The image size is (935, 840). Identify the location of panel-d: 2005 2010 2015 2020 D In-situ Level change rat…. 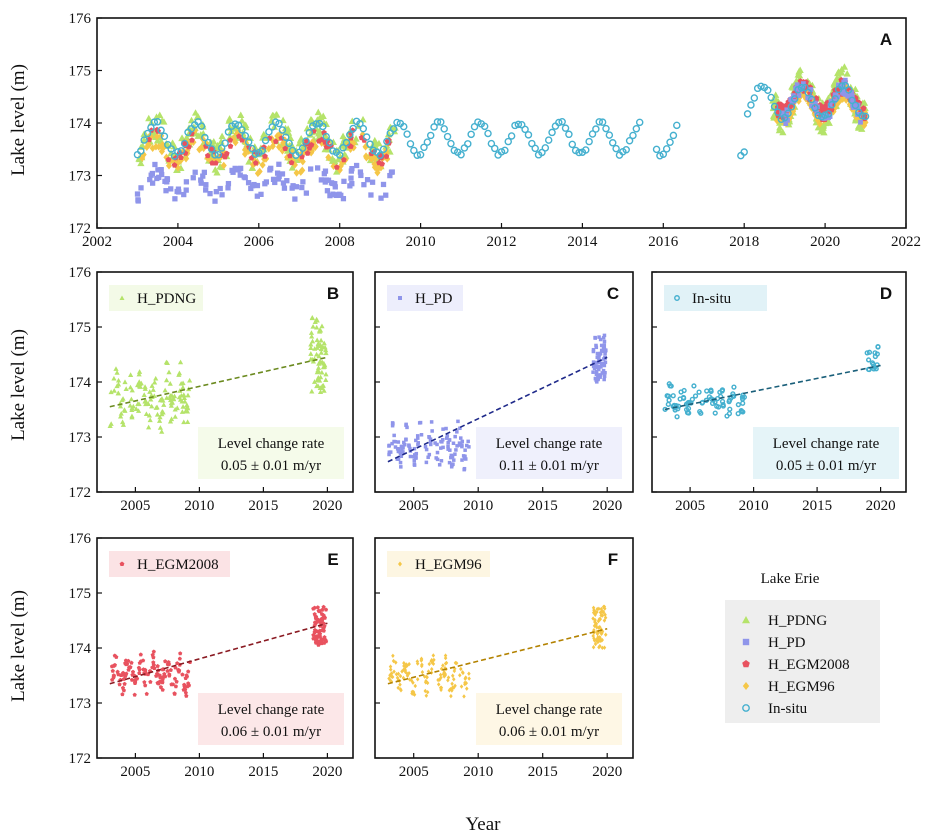
(779, 392).